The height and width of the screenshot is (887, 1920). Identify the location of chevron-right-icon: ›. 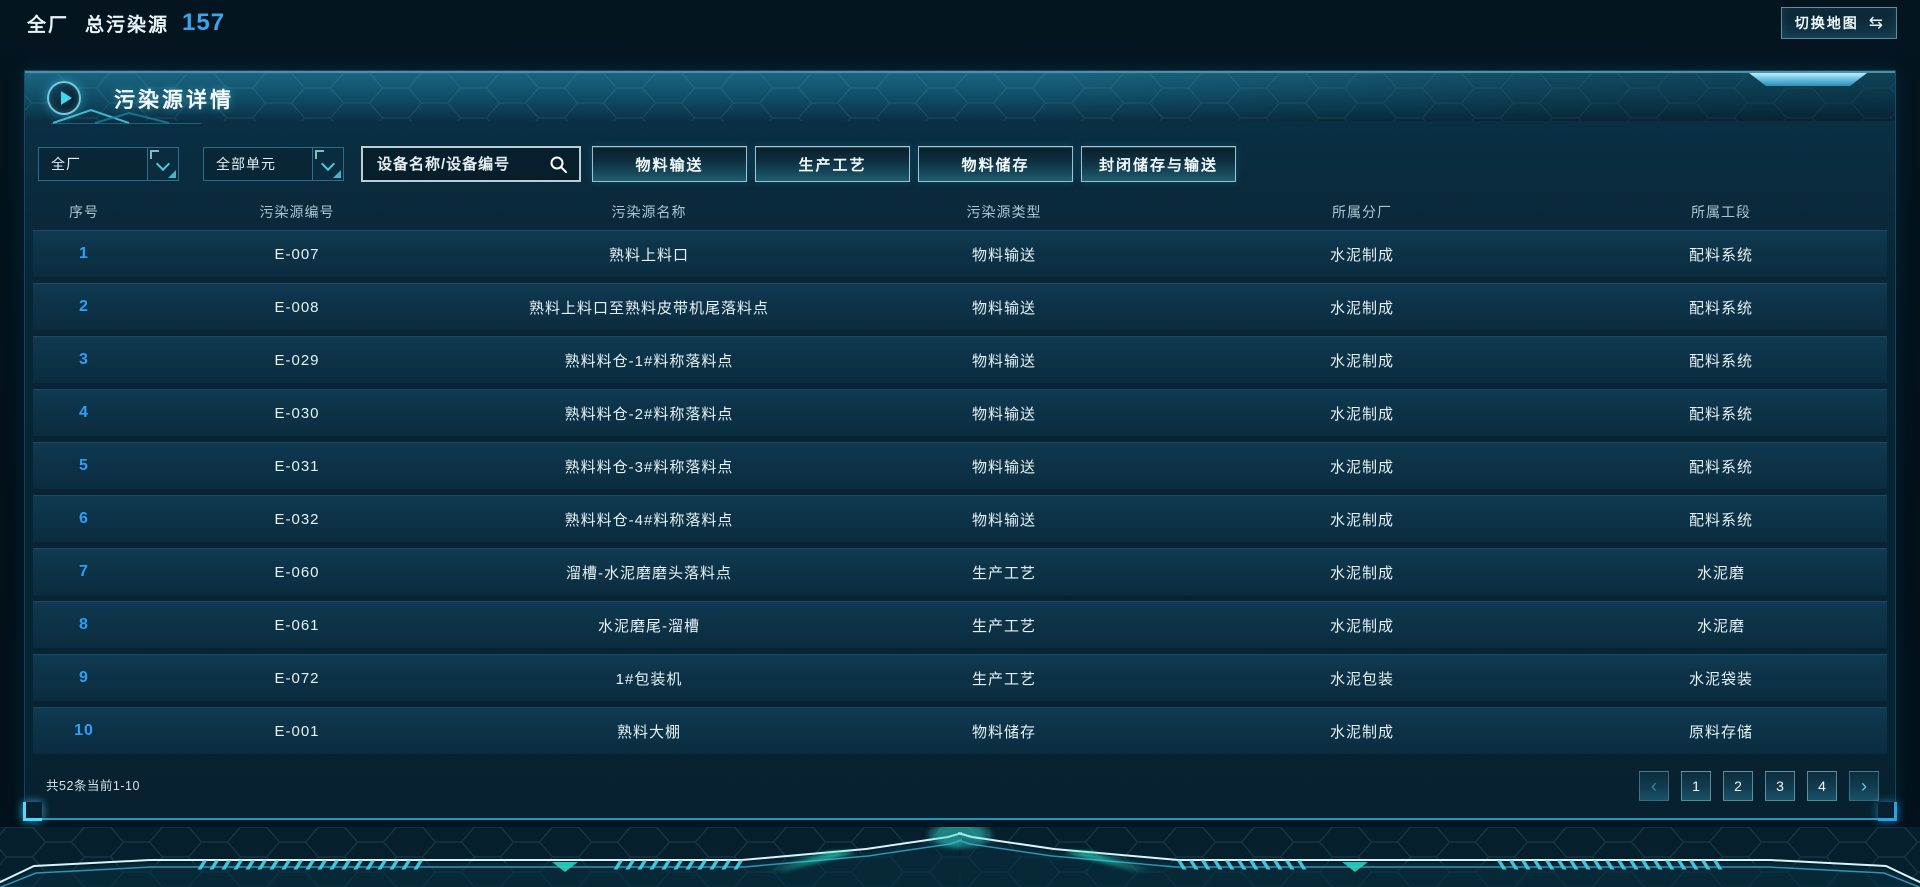
(1864, 785).